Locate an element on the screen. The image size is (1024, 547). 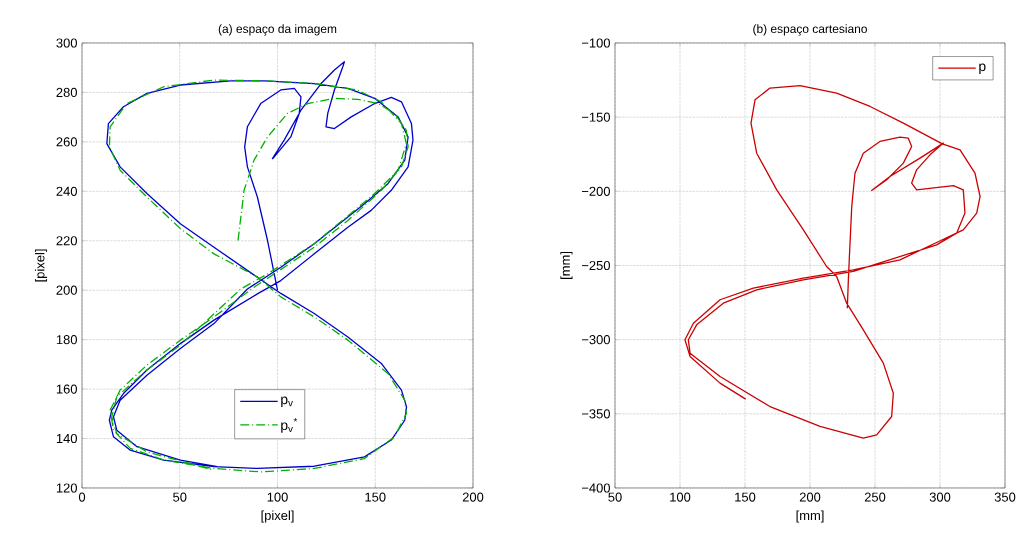
y-tick-label: −400 is located at coordinates (595, 488).